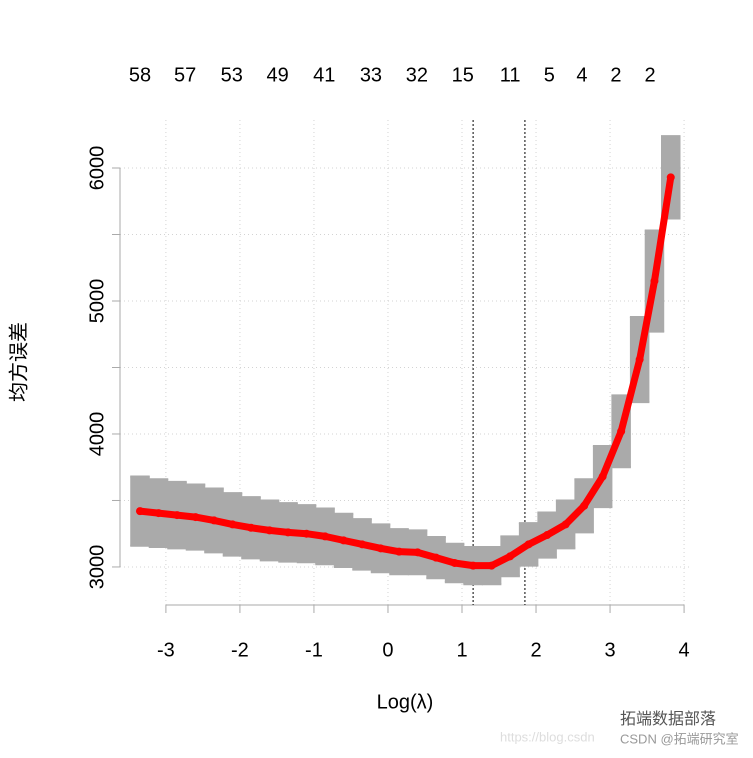 This screenshot has width=753, height=758. What do you see at coordinates (97, 434) in the screenshot?
I see `y-tick-label: 4000` at bounding box center [97, 434].